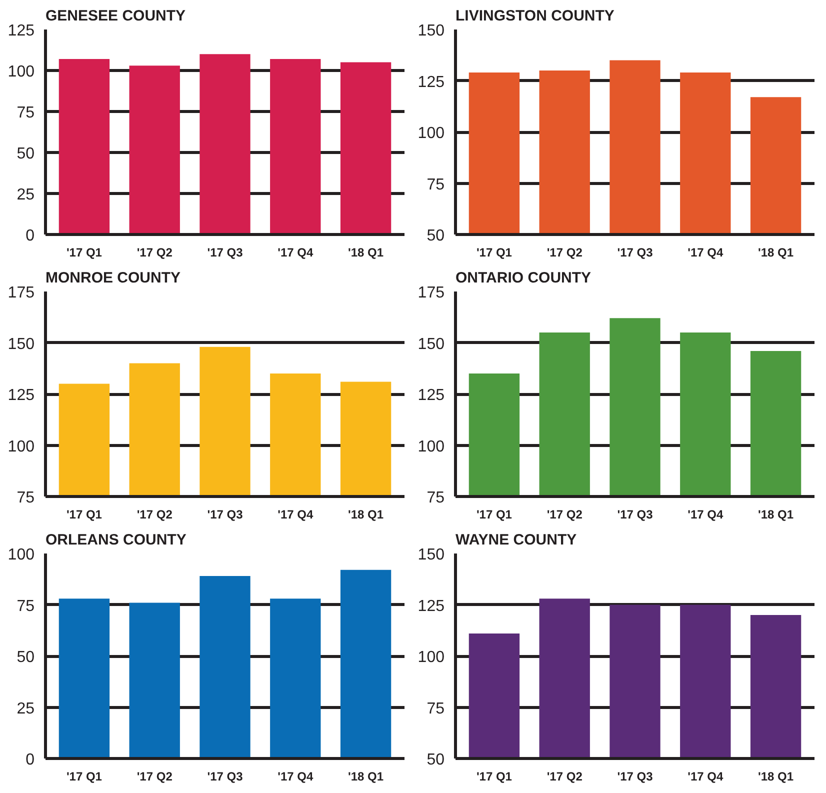  What do you see at coordinates (516, 540) in the screenshot?
I see `chart-title: WAYNE COUNTY` at bounding box center [516, 540].